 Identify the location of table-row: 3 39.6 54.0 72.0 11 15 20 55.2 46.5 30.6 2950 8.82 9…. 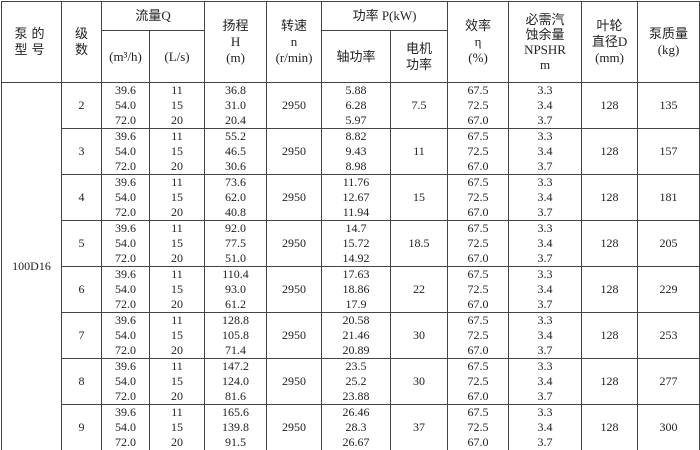
(351, 151).